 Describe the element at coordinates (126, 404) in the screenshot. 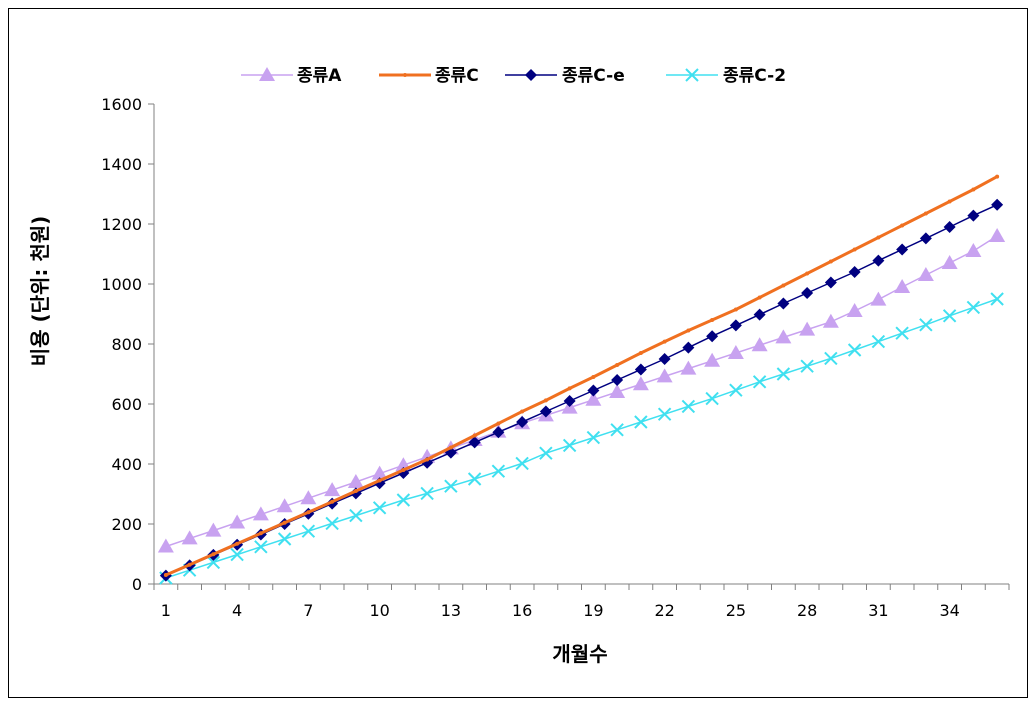

I see `y-tick-label: 600` at that location.